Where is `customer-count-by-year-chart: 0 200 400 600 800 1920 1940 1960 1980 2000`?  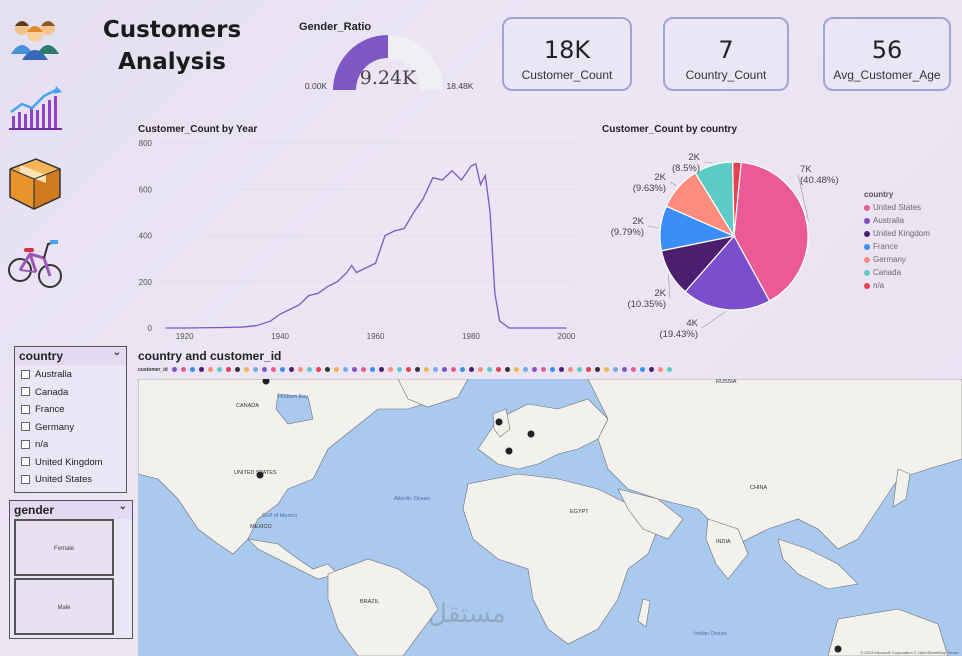
customer-count-by-year-chart: 0 200 400 600 800 1920 1940 1960 1980 2000 is located at coordinates (353, 240).